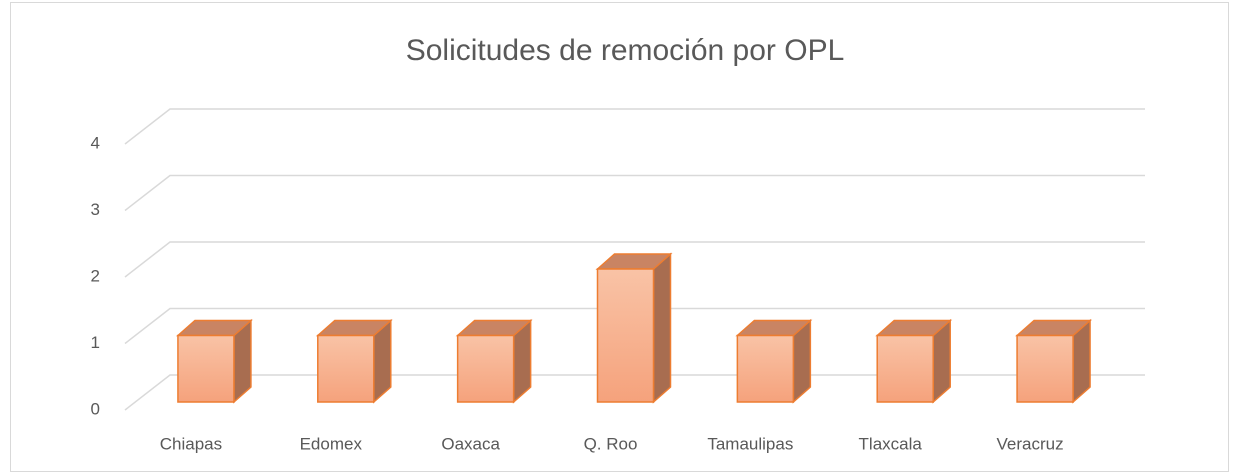 Image resolution: width=1239 pixels, height=474 pixels. What do you see at coordinates (95, 142) in the screenshot?
I see `y-tick-label: 4` at bounding box center [95, 142].